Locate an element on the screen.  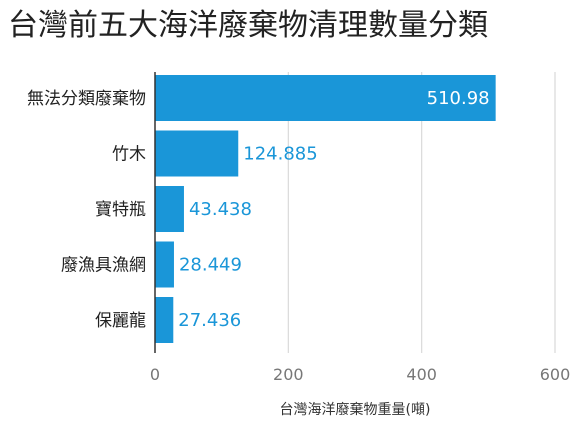
category-label: 保麗龍 is located at coordinates (120, 321).